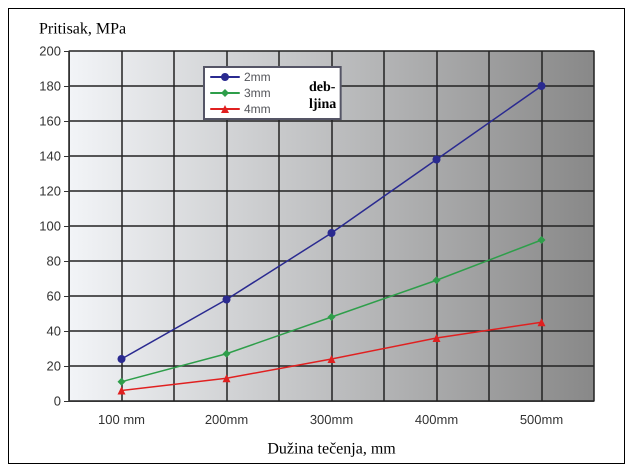  Describe the element at coordinates (257, 109) in the screenshot. I see `legend-label: 4mm` at that location.